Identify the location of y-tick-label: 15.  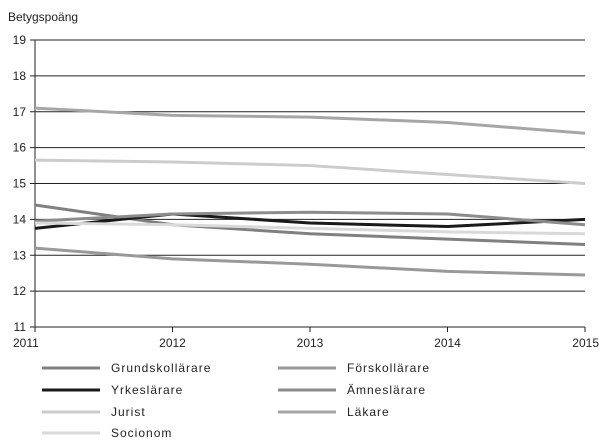
(20, 184).